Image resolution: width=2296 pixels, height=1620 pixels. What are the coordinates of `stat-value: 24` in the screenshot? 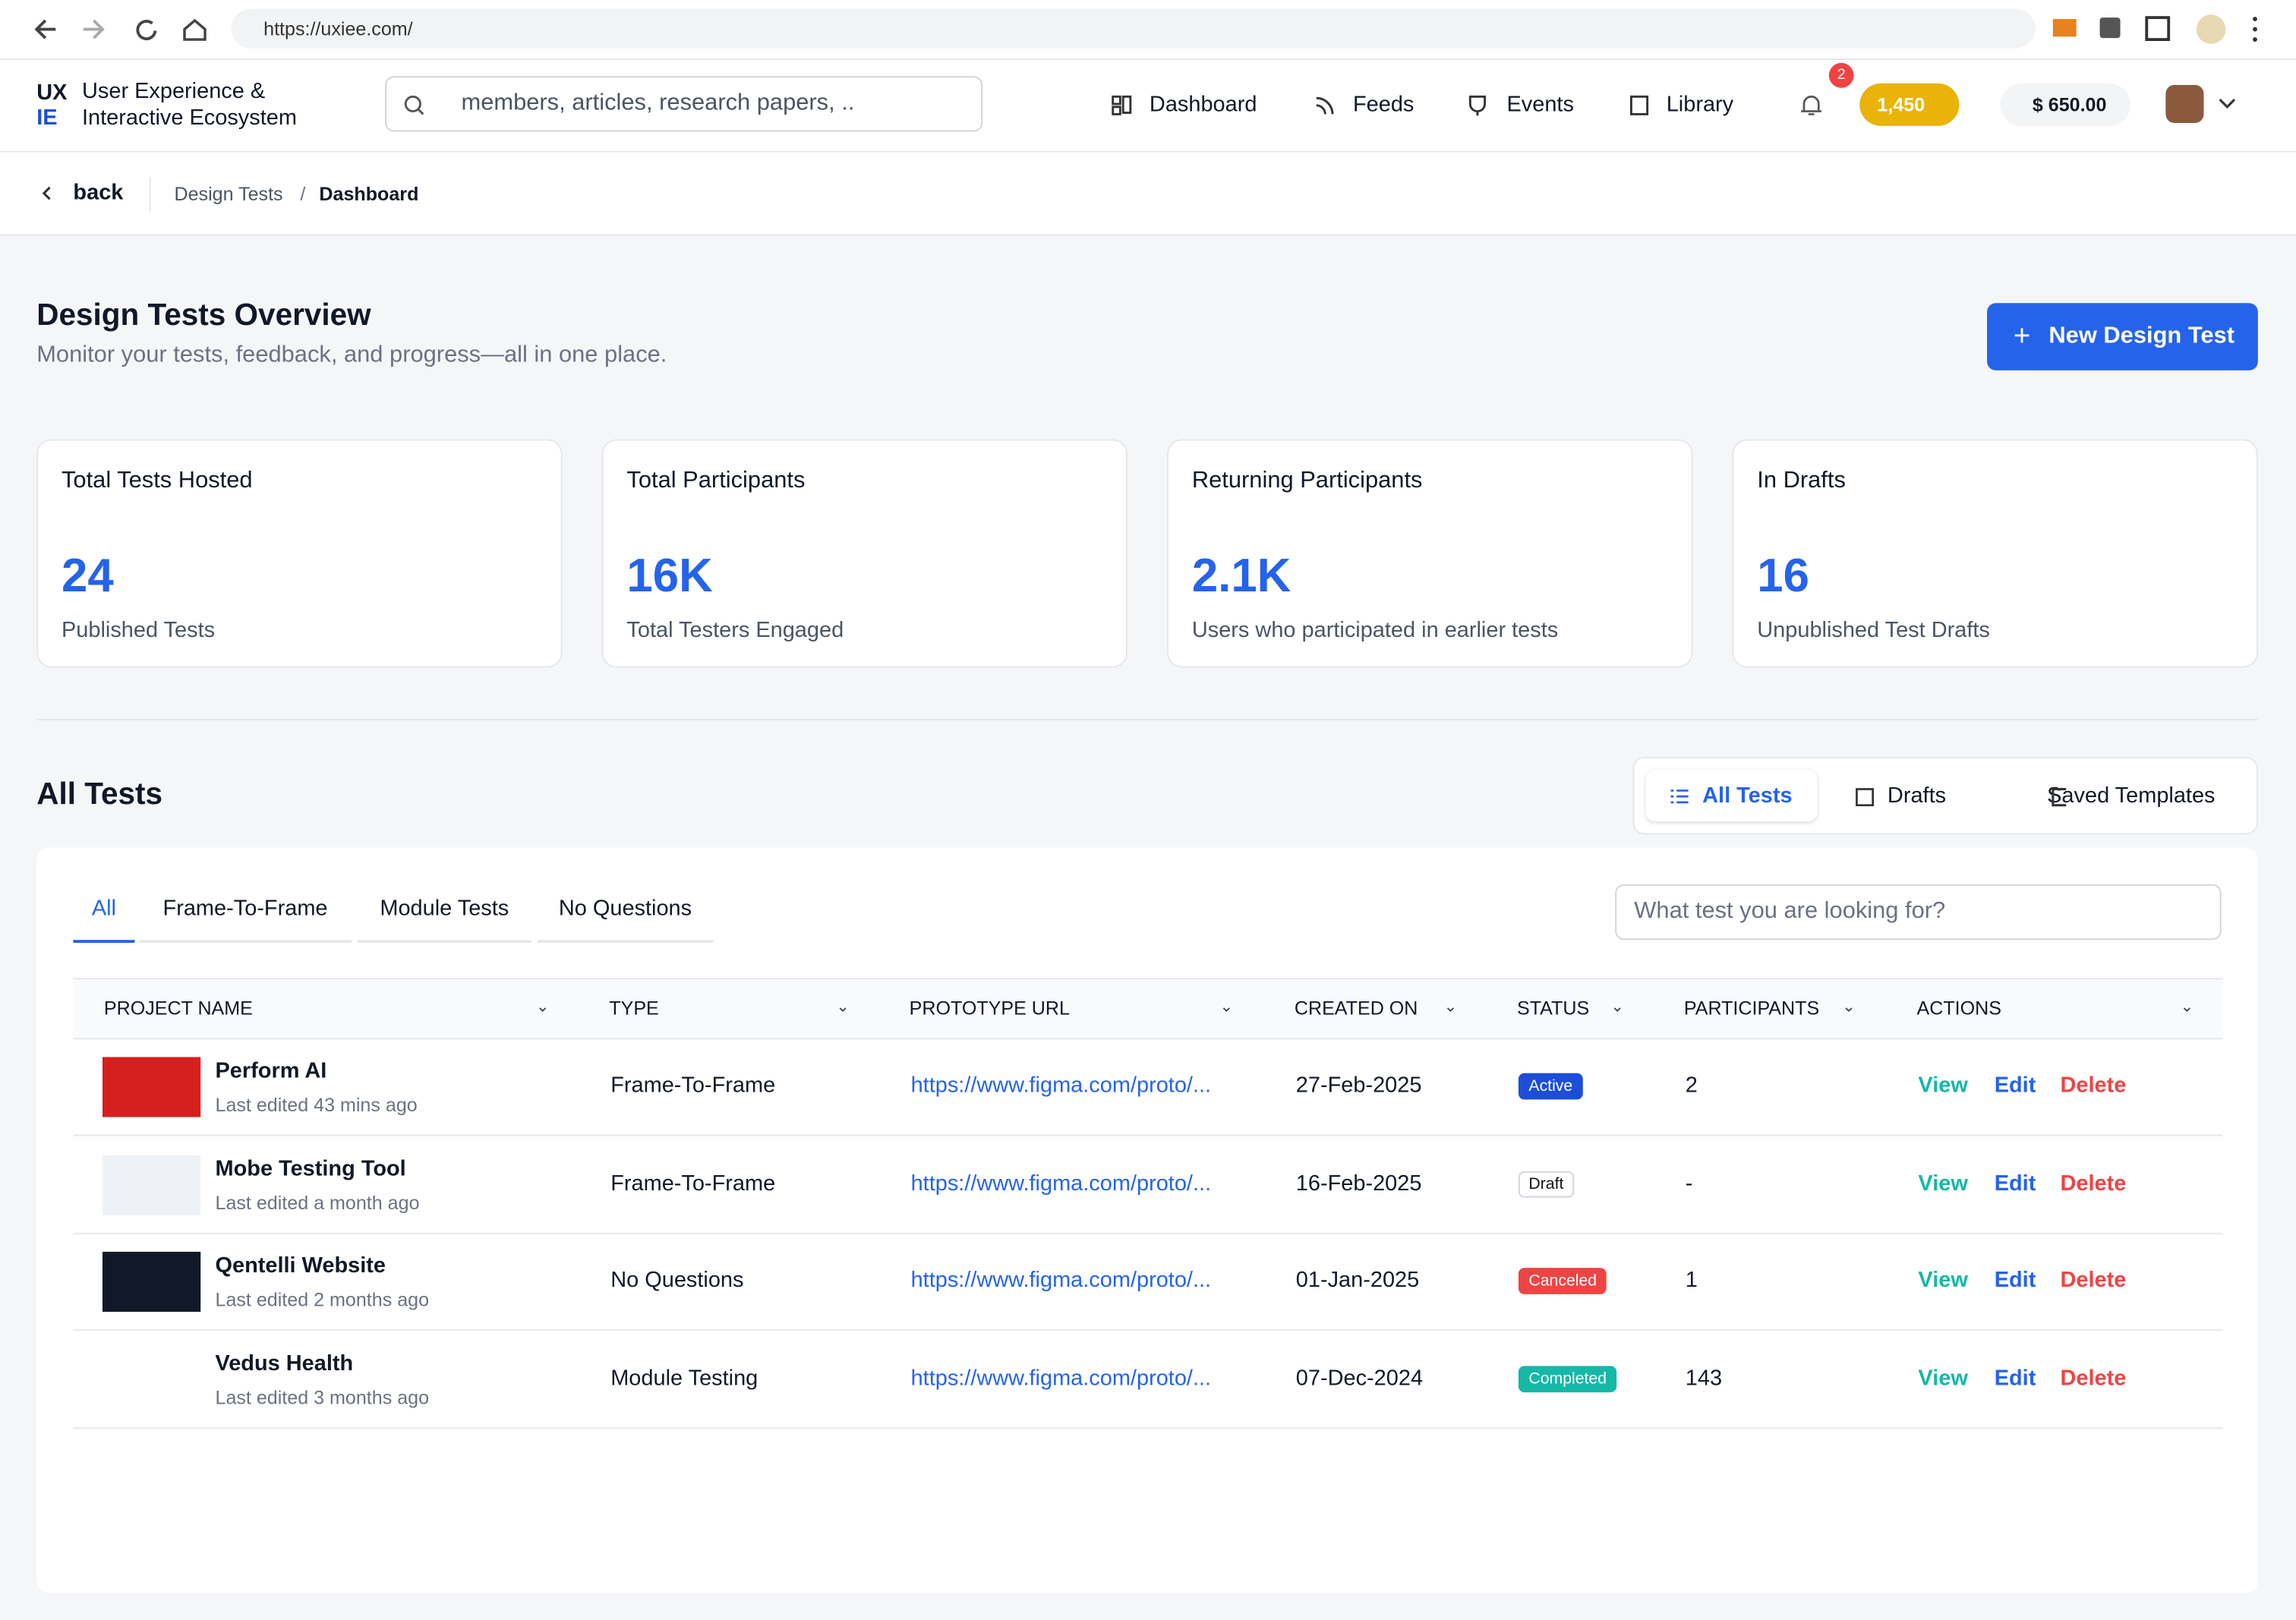 It's located at (88, 575).